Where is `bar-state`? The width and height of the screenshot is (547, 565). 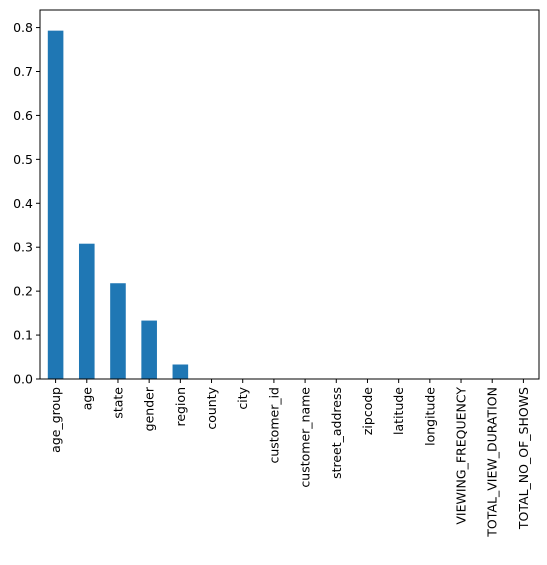 bar-state is located at coordinates (118, 331).